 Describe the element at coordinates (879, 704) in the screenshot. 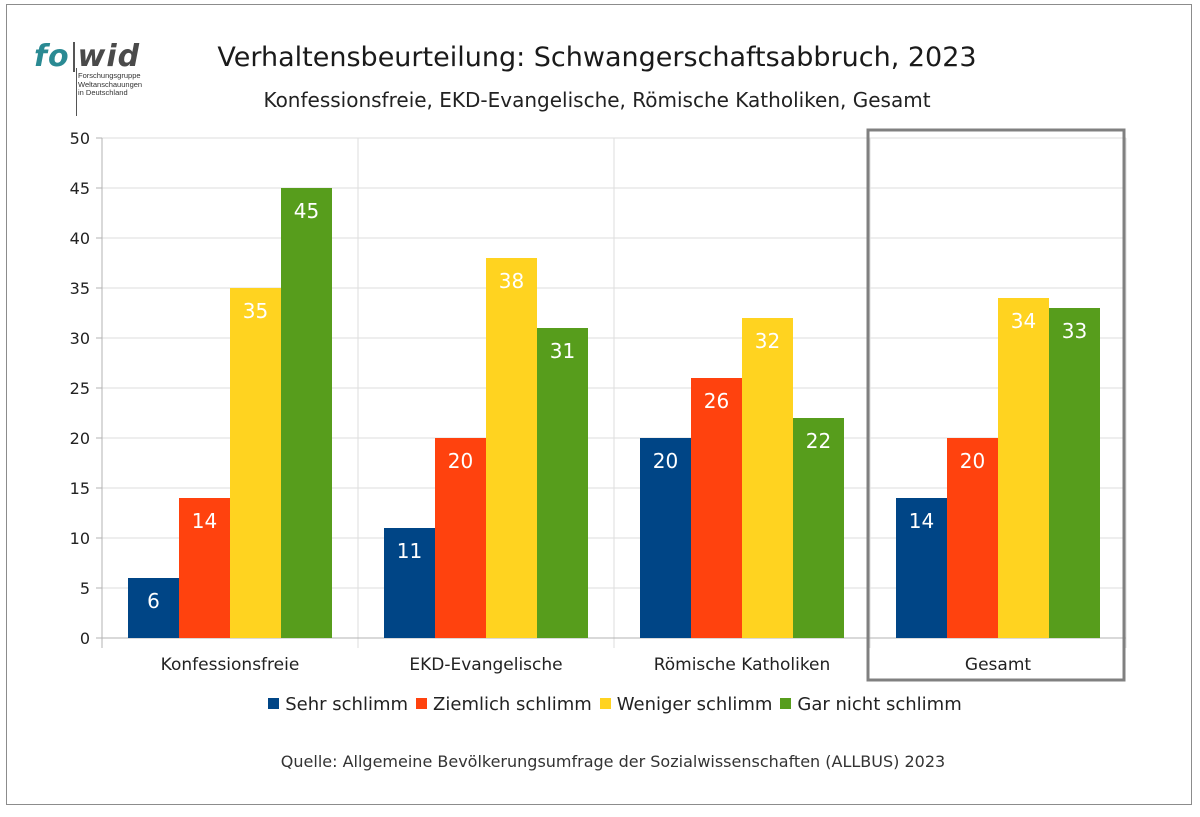

I see `legend-label: Gar nicht schlimm` at that location.